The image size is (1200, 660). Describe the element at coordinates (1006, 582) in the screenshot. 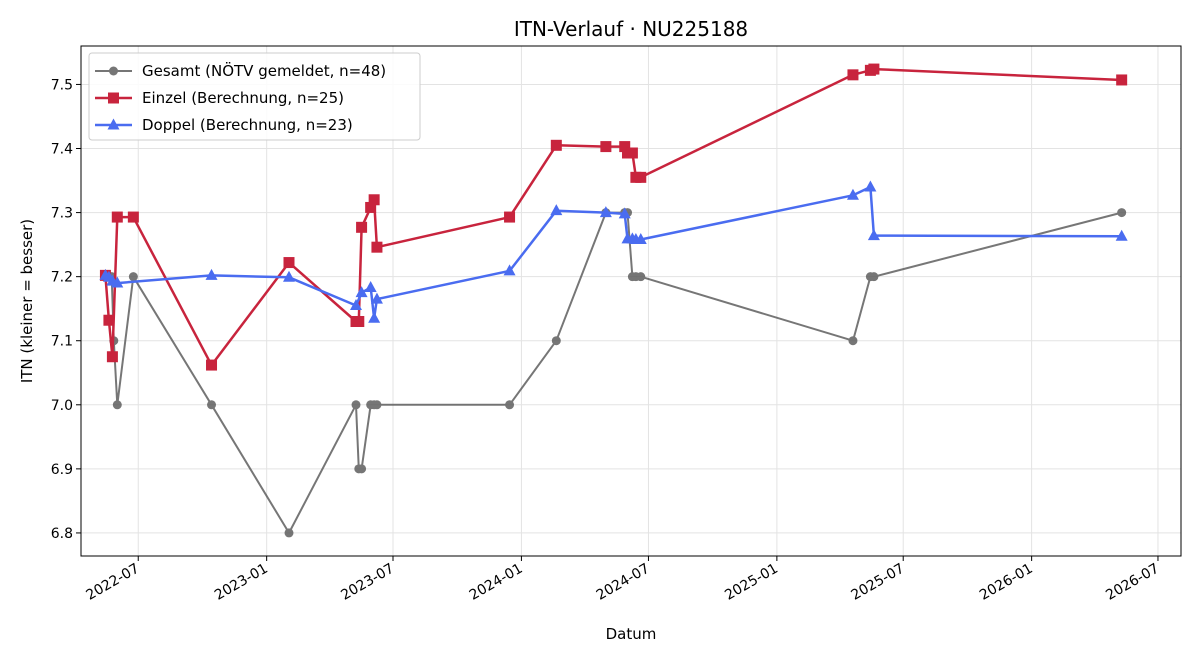

I see `x-tick-label: 2026-01` at that location.